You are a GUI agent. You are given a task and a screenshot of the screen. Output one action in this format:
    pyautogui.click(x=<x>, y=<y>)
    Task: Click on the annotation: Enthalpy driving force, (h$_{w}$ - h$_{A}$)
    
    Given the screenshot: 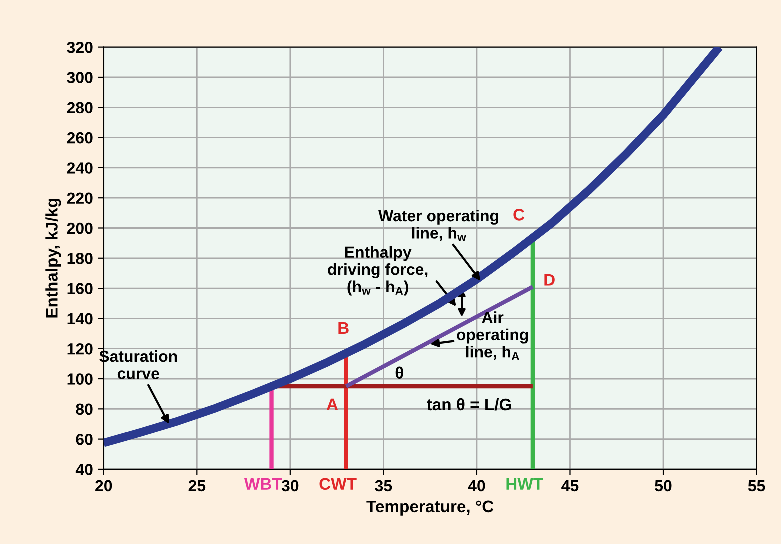 What is the action you would take?
    pyautogui.click(x=378, y=271)
    